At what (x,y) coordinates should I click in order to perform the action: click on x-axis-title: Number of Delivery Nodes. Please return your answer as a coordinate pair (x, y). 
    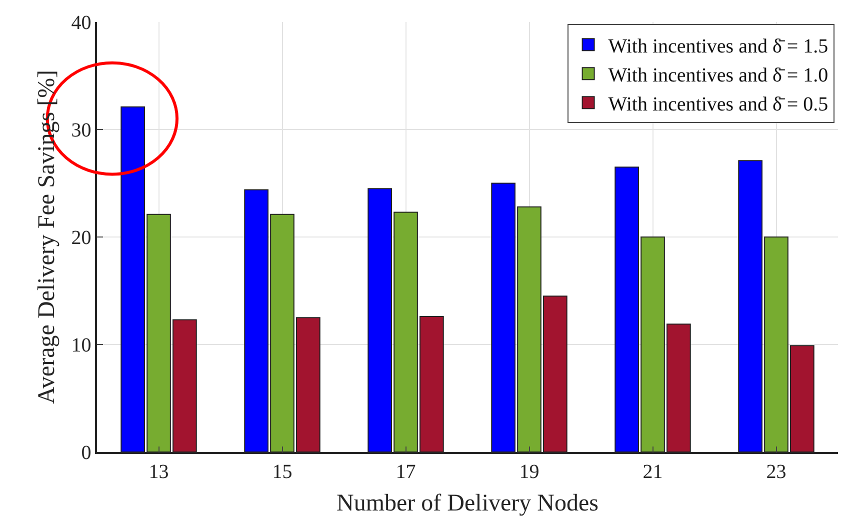
    Looking at the image, I should click on (467, 503).